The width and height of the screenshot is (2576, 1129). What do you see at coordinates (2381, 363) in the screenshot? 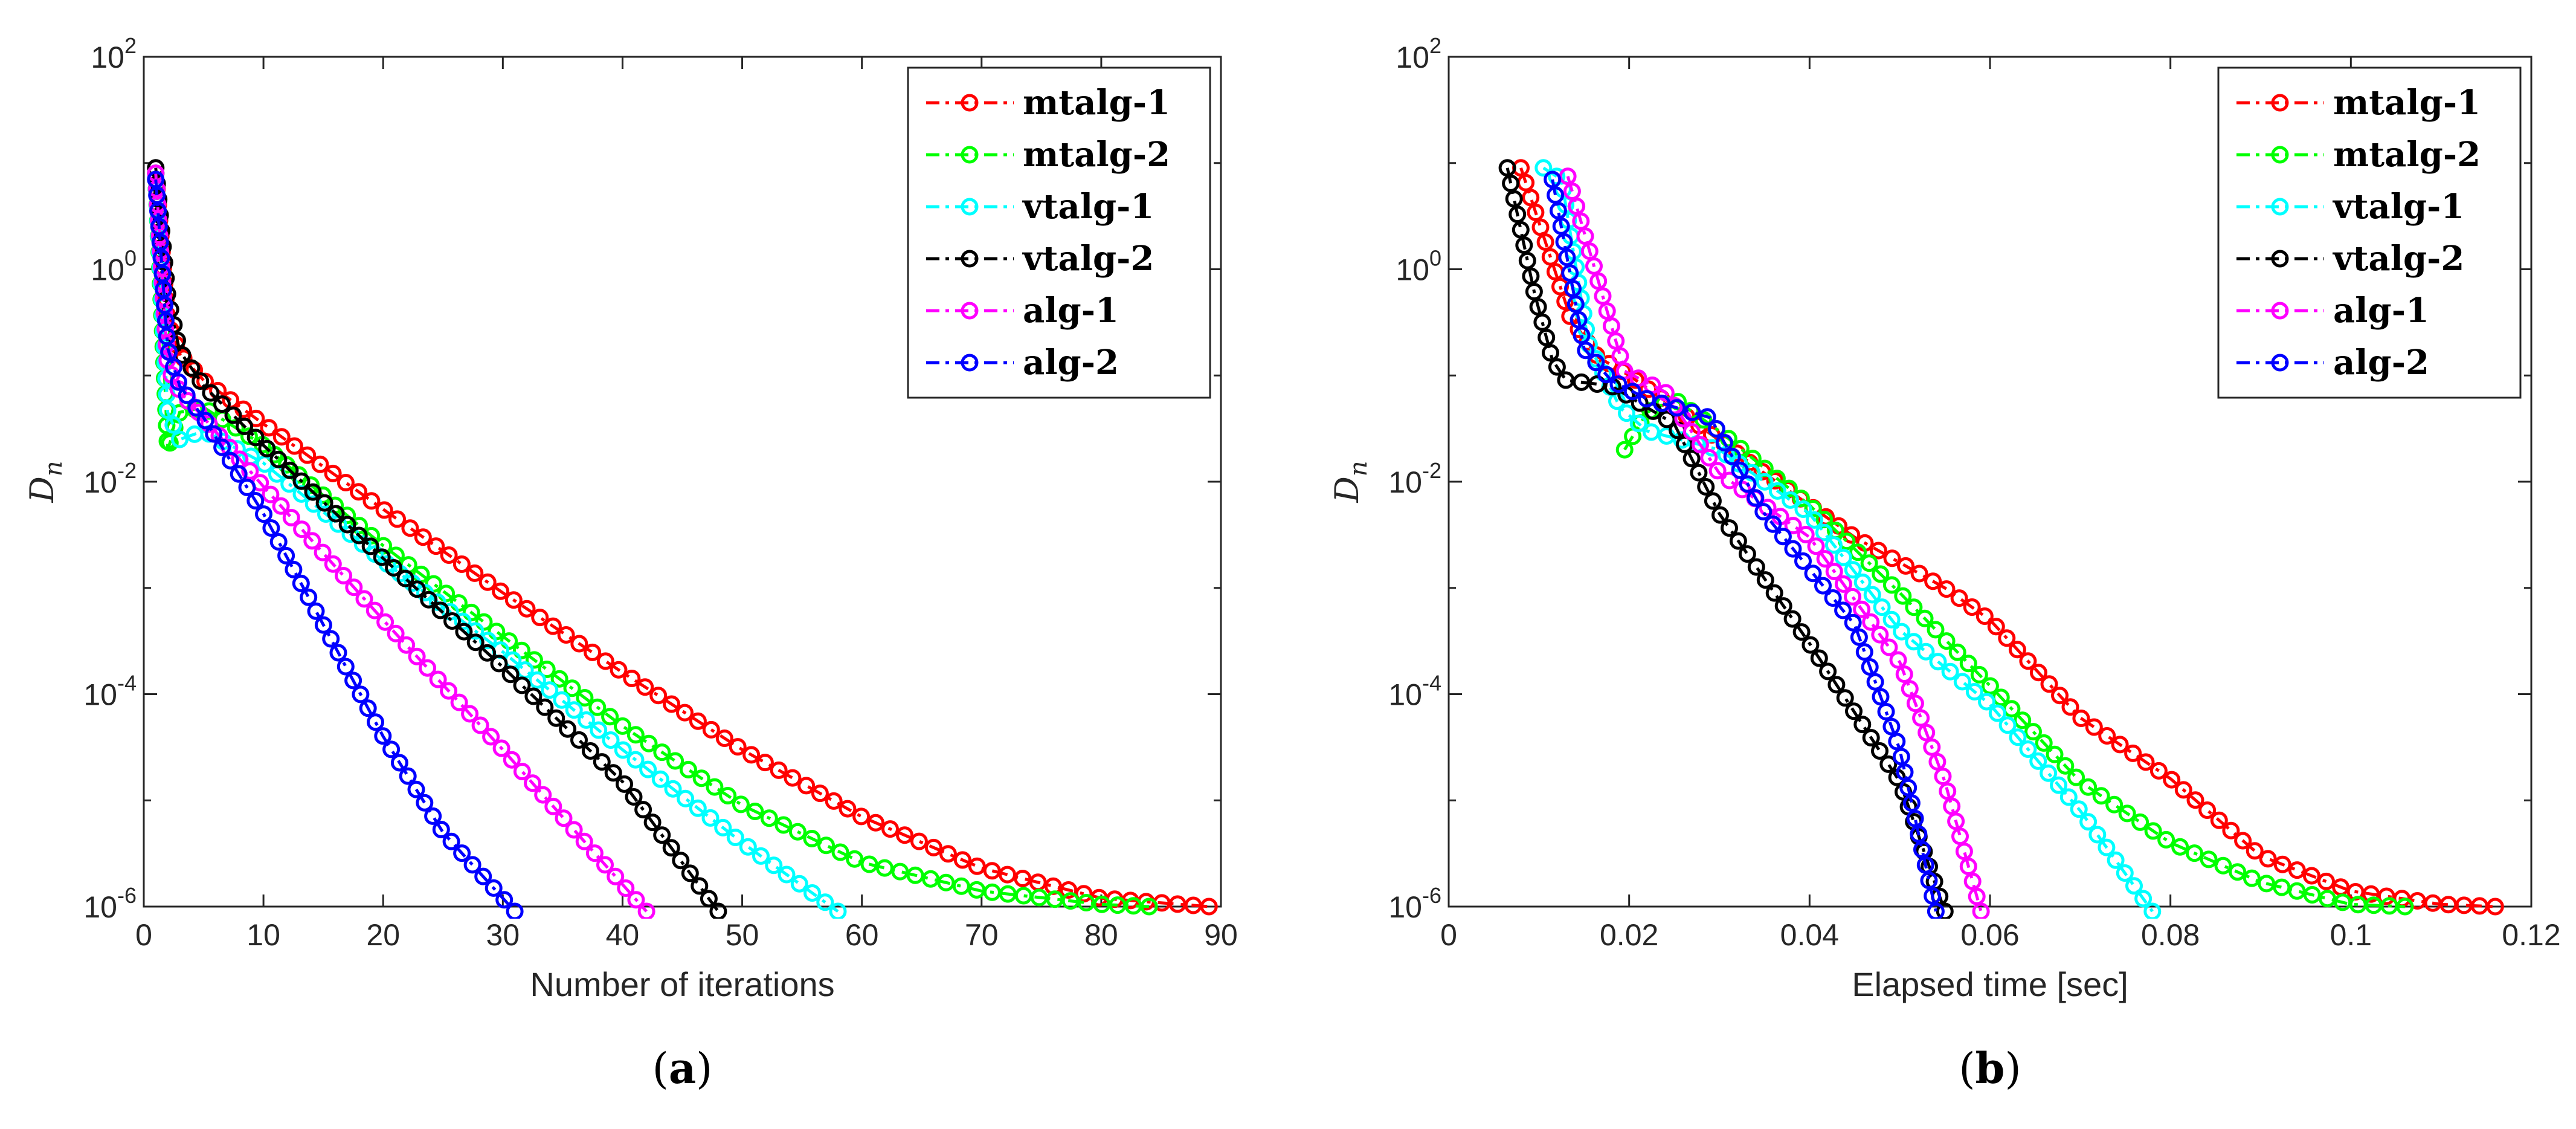
I see `legend-label: alg-2` at bounding box center [2381, 363].